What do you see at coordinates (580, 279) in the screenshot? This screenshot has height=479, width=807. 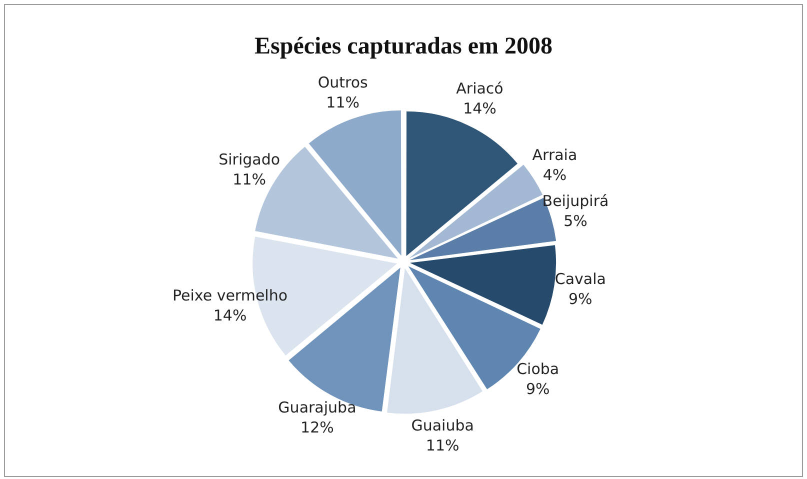 I see `slice-label: Cavala` at bounding box center [580, 279].